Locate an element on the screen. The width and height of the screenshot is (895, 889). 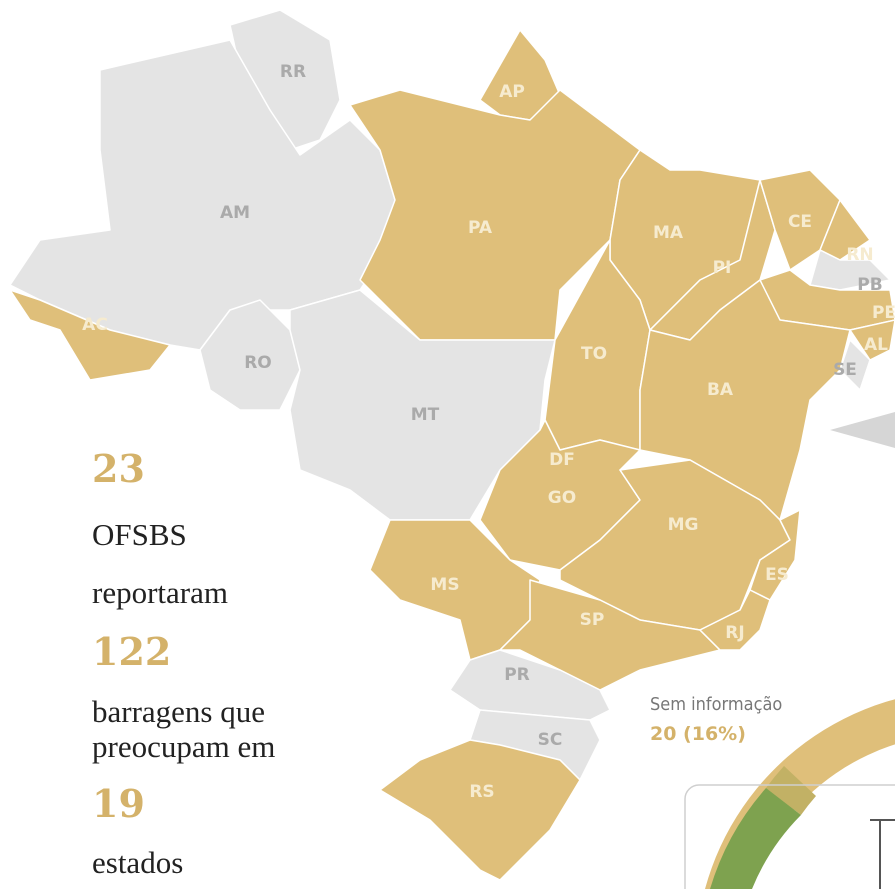
state-label: BA is located at coordinates (720, 390).